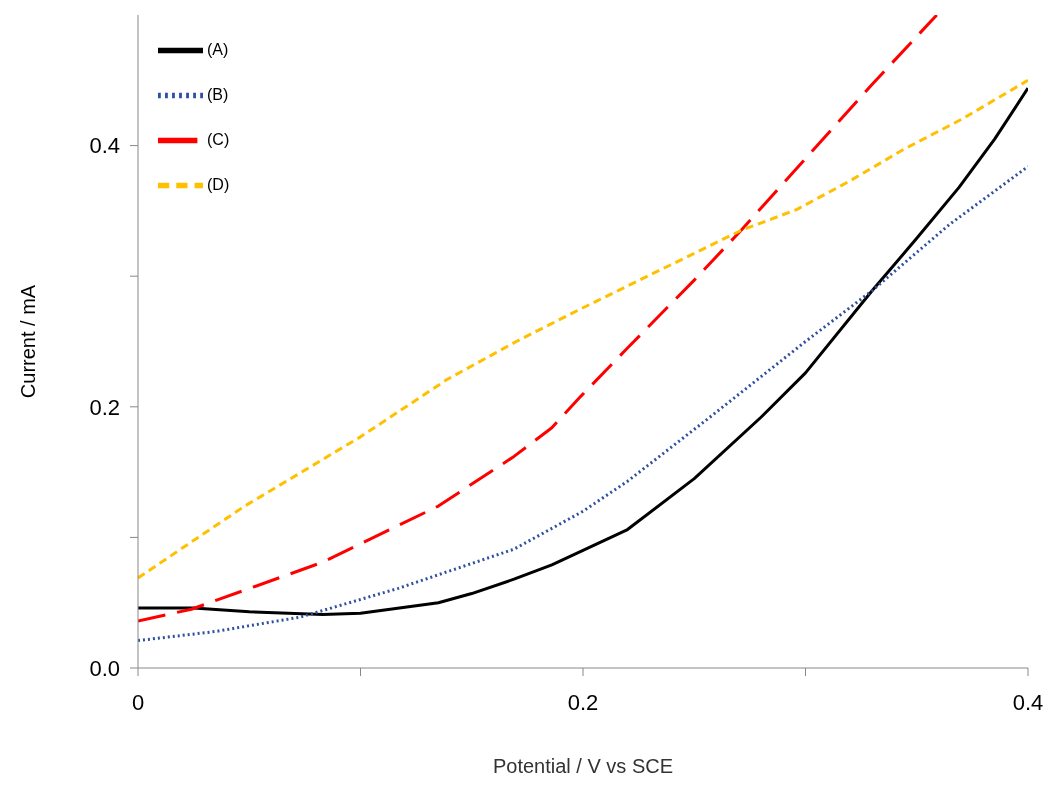 This screenshot has height=790, width=1051. What do you see at coordinates (28, 341) in the screenshot?
I see `y-axis-title: Current / mA` at bounding box center [28, 341].